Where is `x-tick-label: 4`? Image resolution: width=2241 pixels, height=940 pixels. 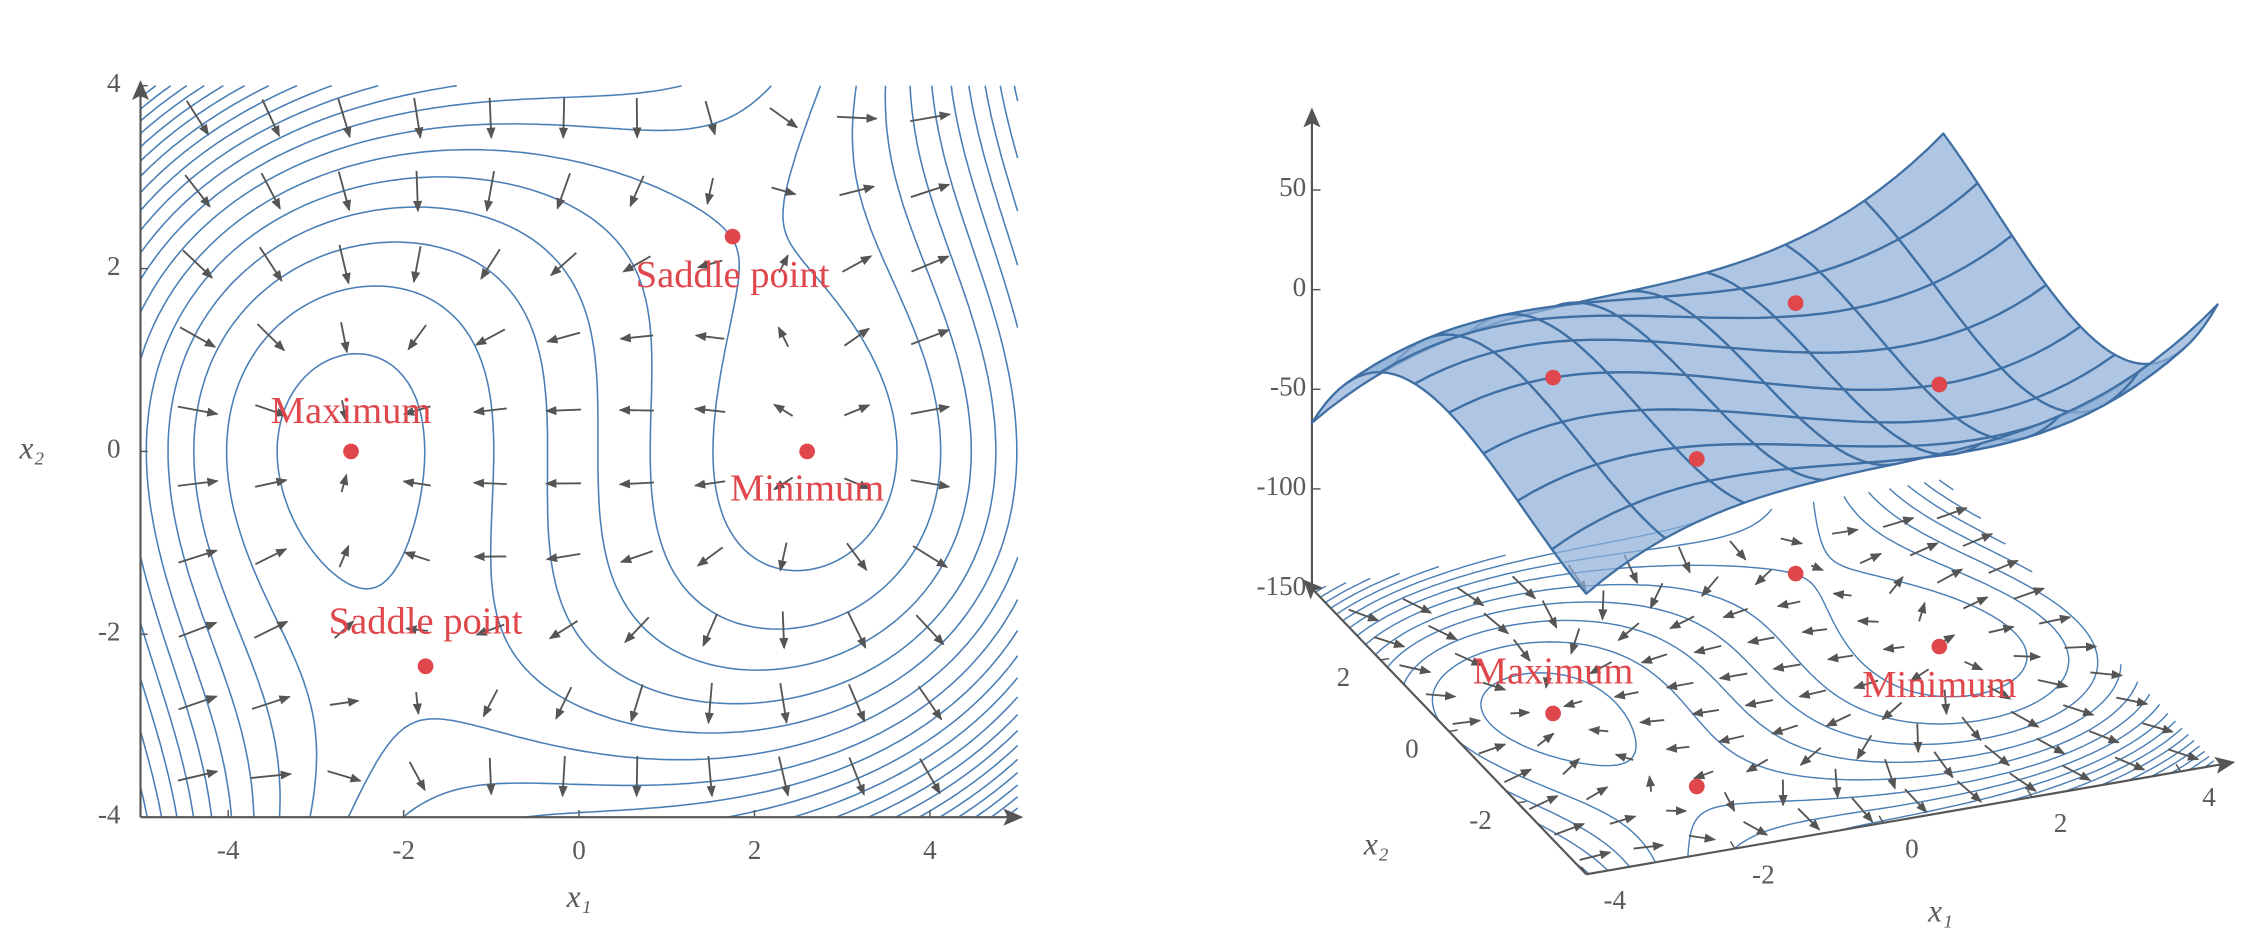 x-tick-label: 4 is located at coordinates (930, 850).